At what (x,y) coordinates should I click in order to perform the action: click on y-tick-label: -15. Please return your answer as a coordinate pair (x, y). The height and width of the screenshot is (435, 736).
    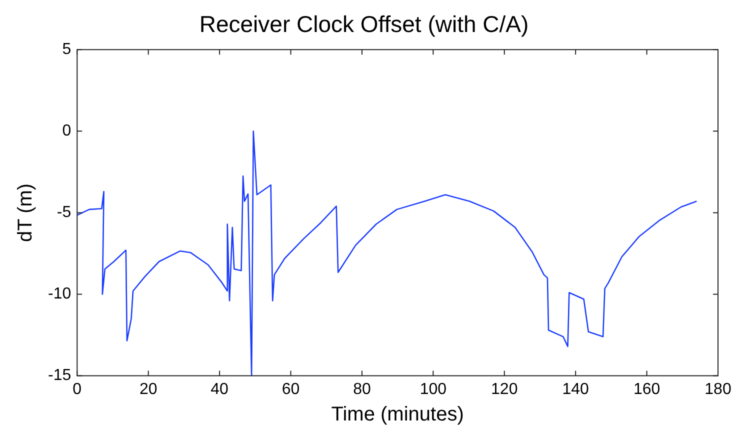
    Looking at the image, I should click on (60, 375).